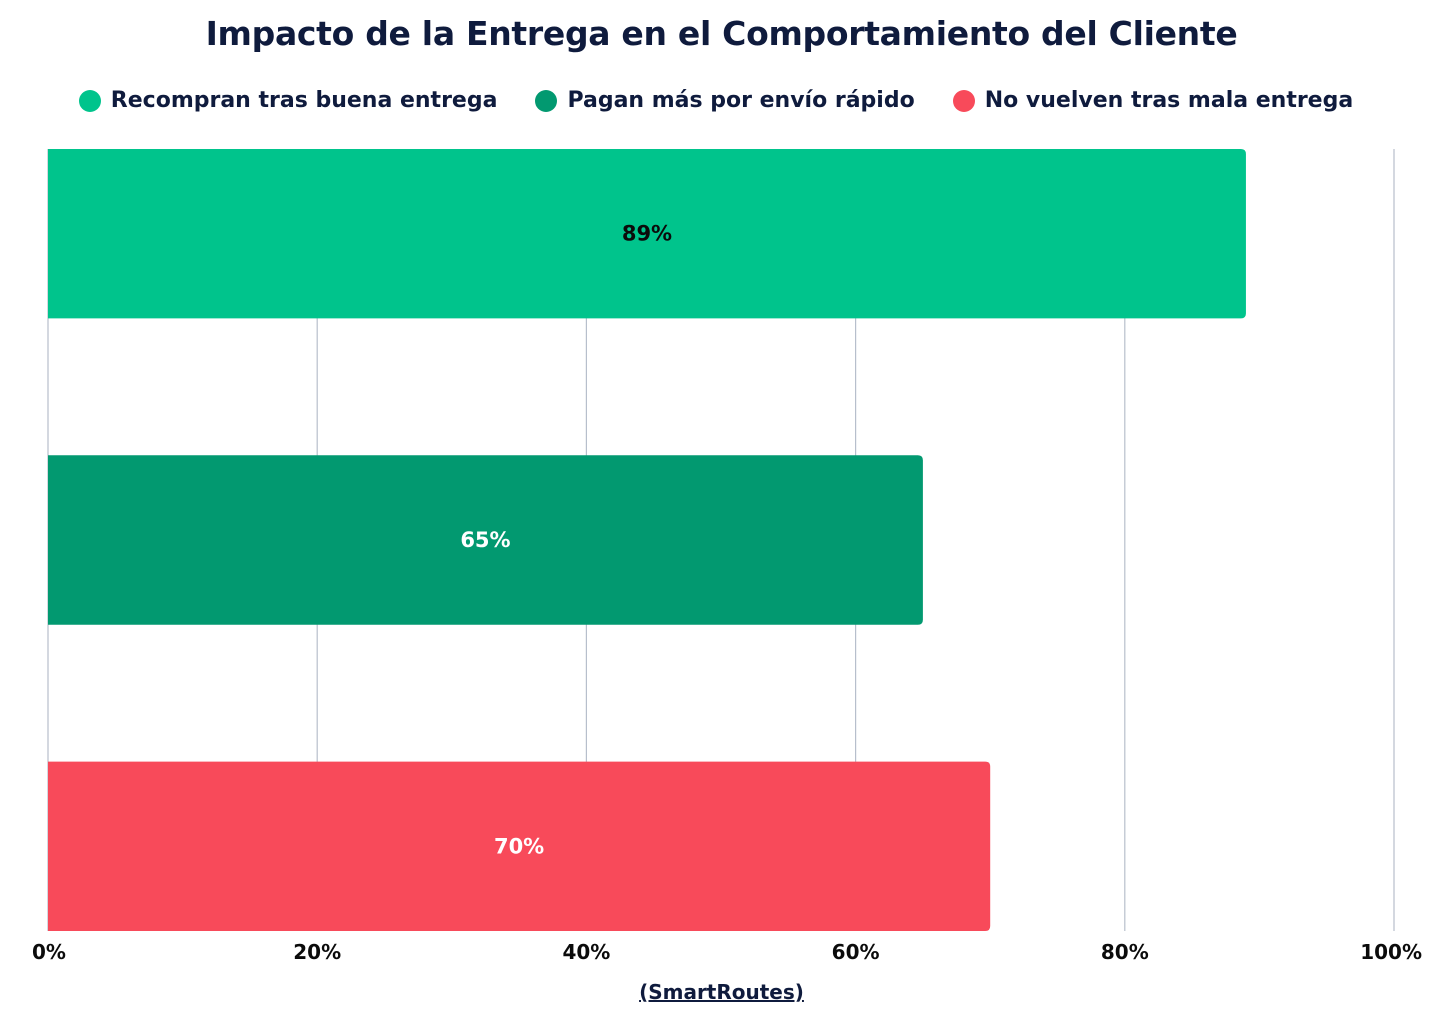 Image resolution: width=1456 pixels, height=1033 pixels. I want to click on bar-value-label-1: 65%, so click(485, 540).